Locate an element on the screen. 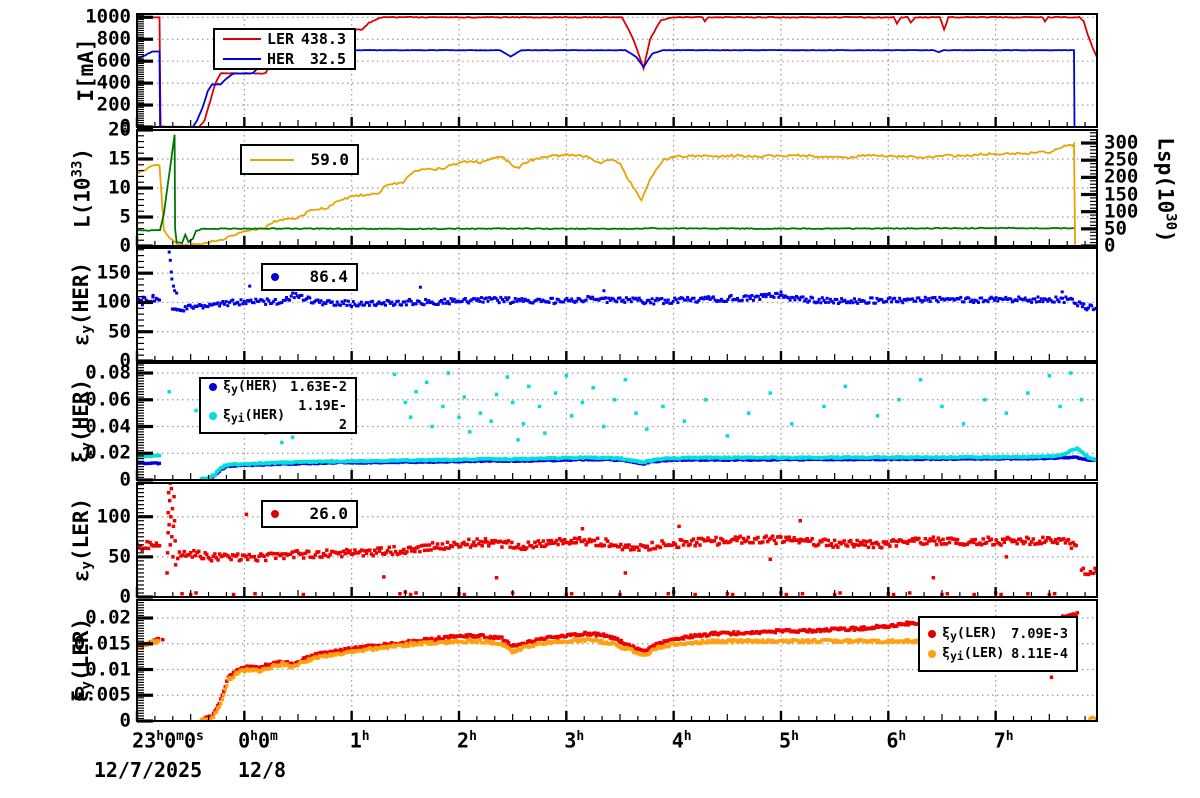 The image size is (1200, 798). legend-value: 32.5 is located at coordinates (327, 59).